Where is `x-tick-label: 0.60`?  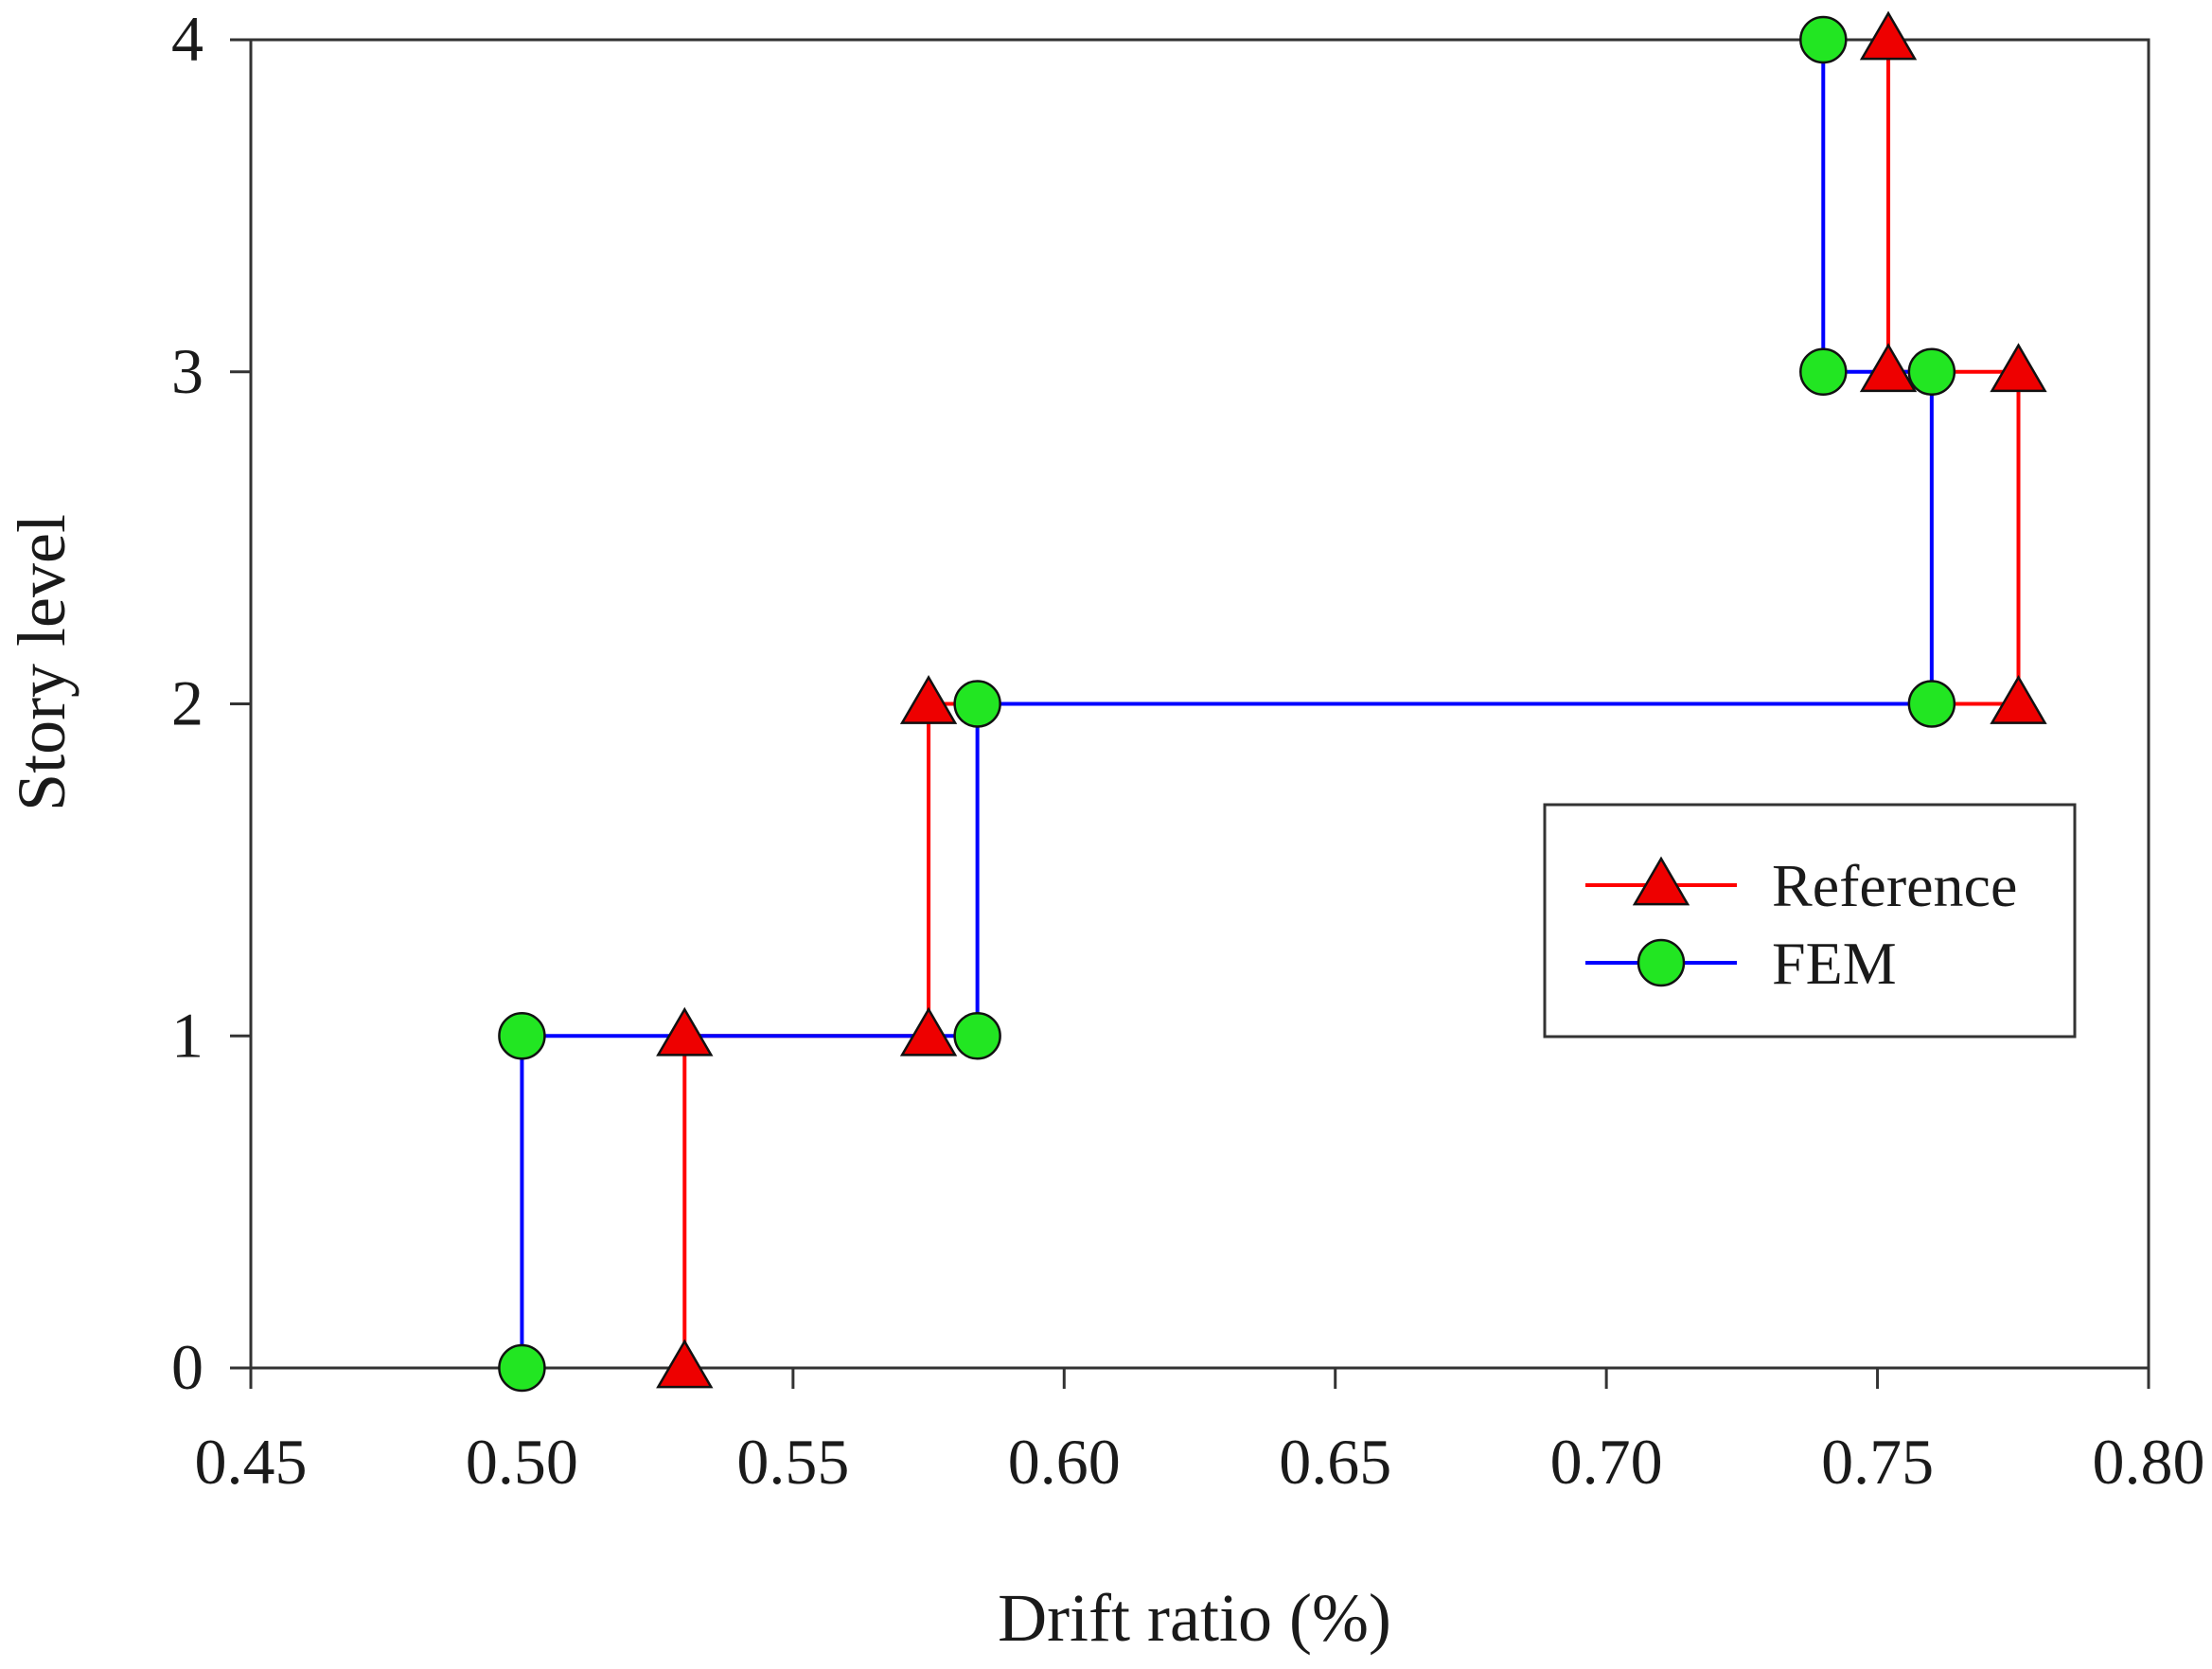
x-tick-label: 0.60 is located at coordinates (1064, 1462).